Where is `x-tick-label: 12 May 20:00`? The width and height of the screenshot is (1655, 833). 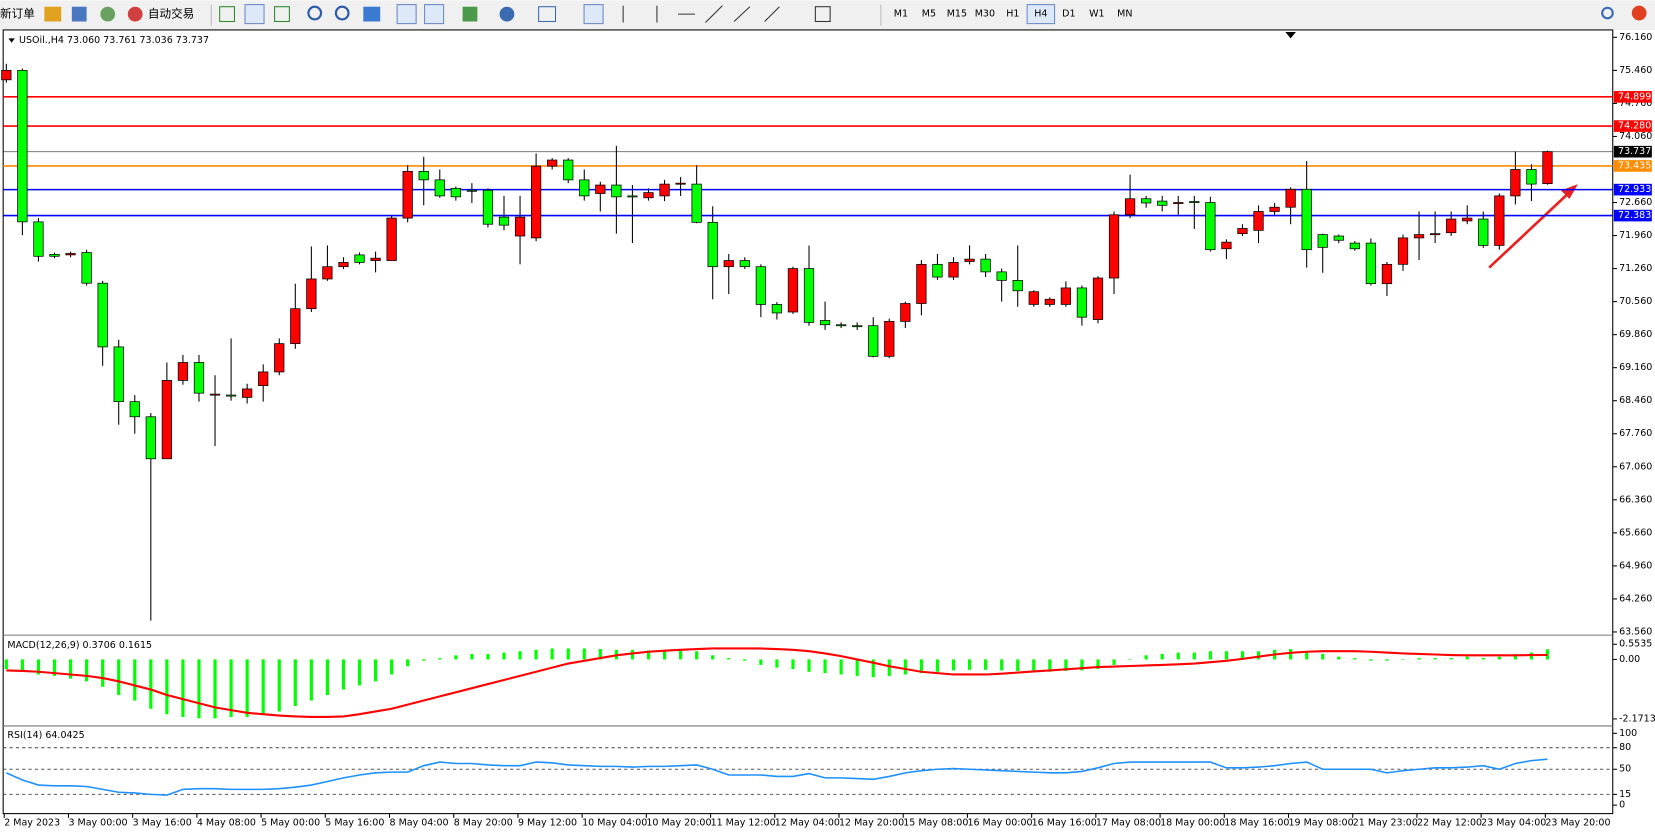 x-tick-label: 12 May 20:00 is located at coordinates (871, 823).